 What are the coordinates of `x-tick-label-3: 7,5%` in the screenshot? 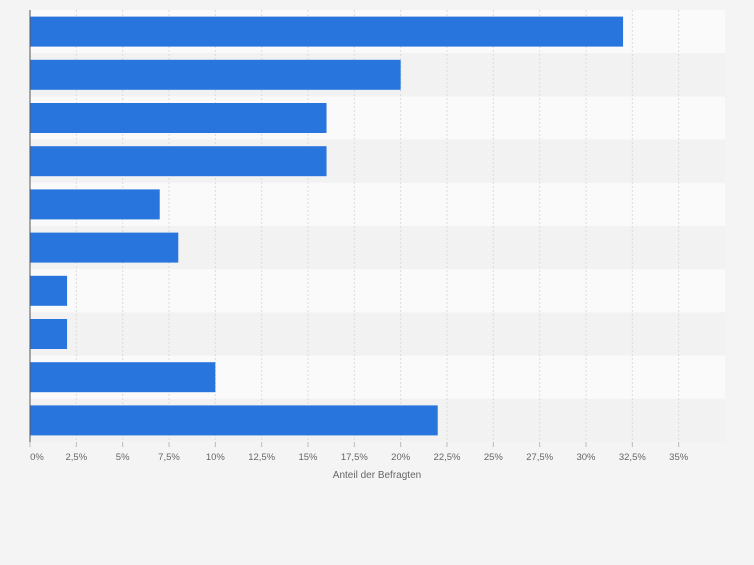 It's located at (169, 457).